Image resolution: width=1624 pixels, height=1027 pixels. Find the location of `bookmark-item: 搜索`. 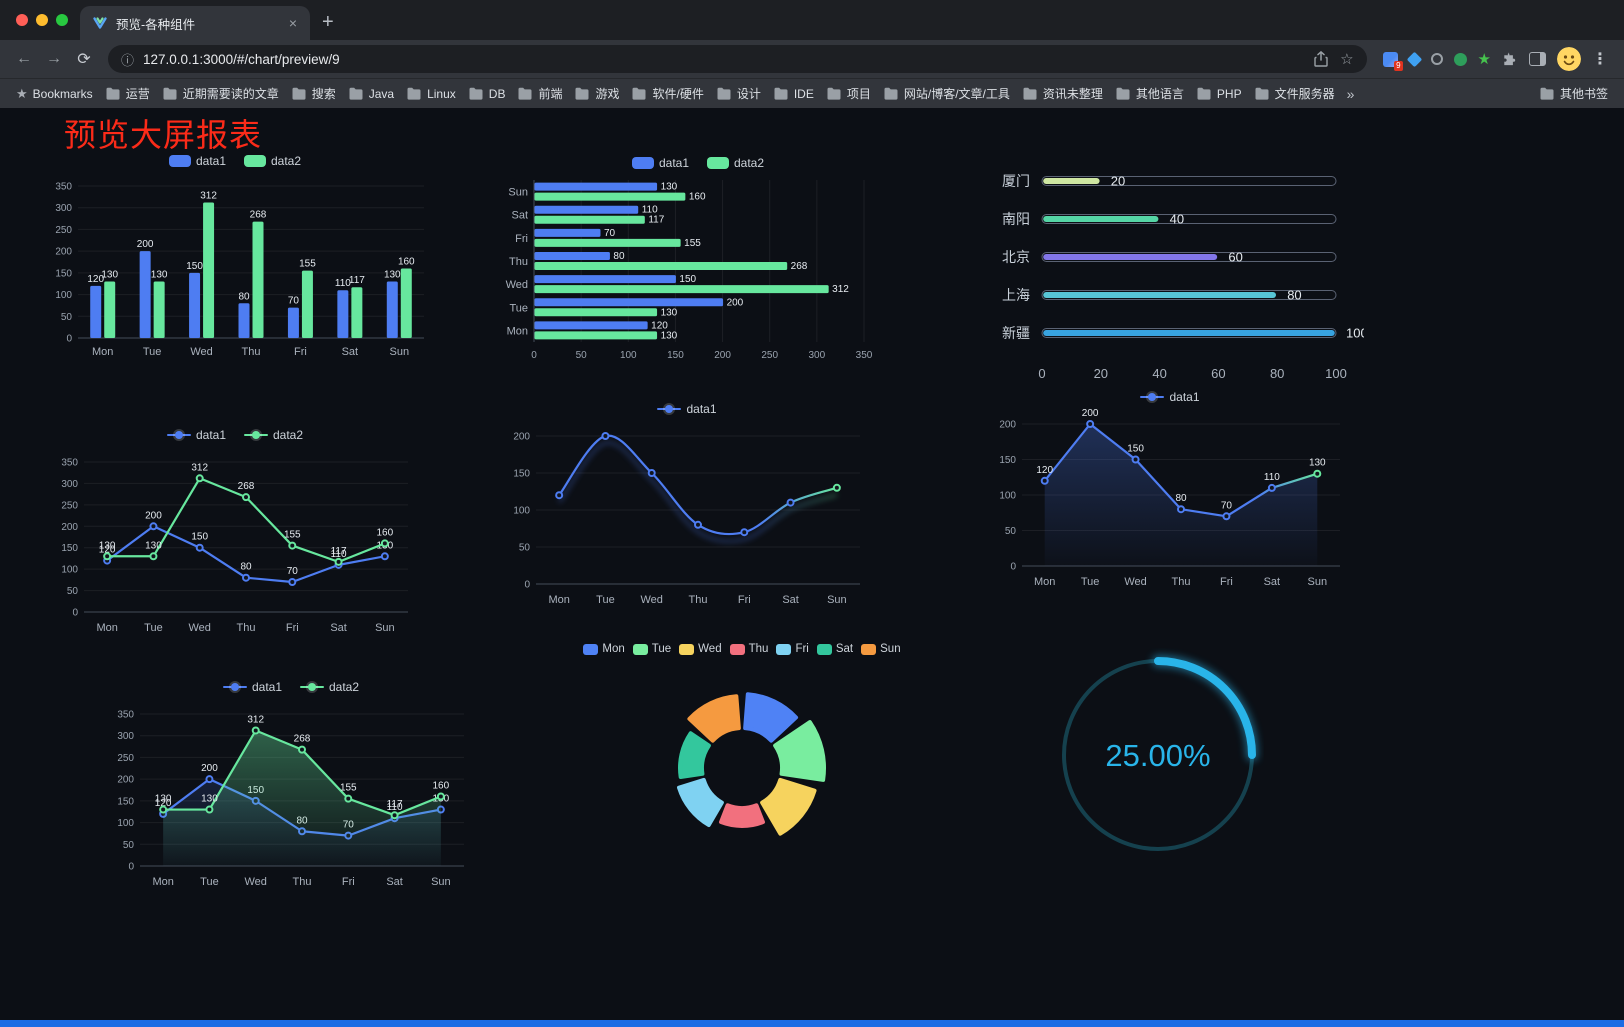

bookmark-item: 搜索 is located at coordinates (313, 94).